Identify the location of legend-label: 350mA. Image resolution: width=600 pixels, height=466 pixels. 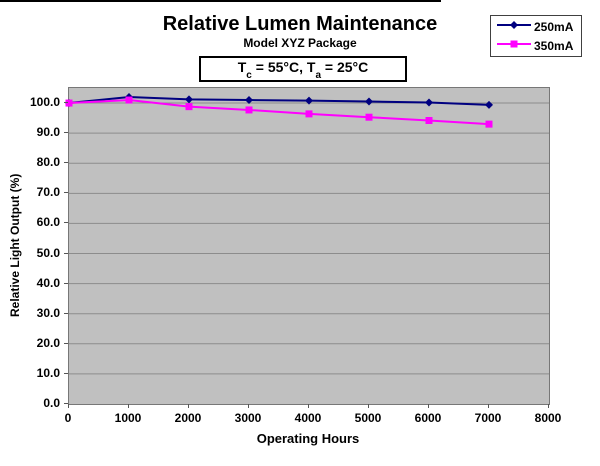
(554, 45).